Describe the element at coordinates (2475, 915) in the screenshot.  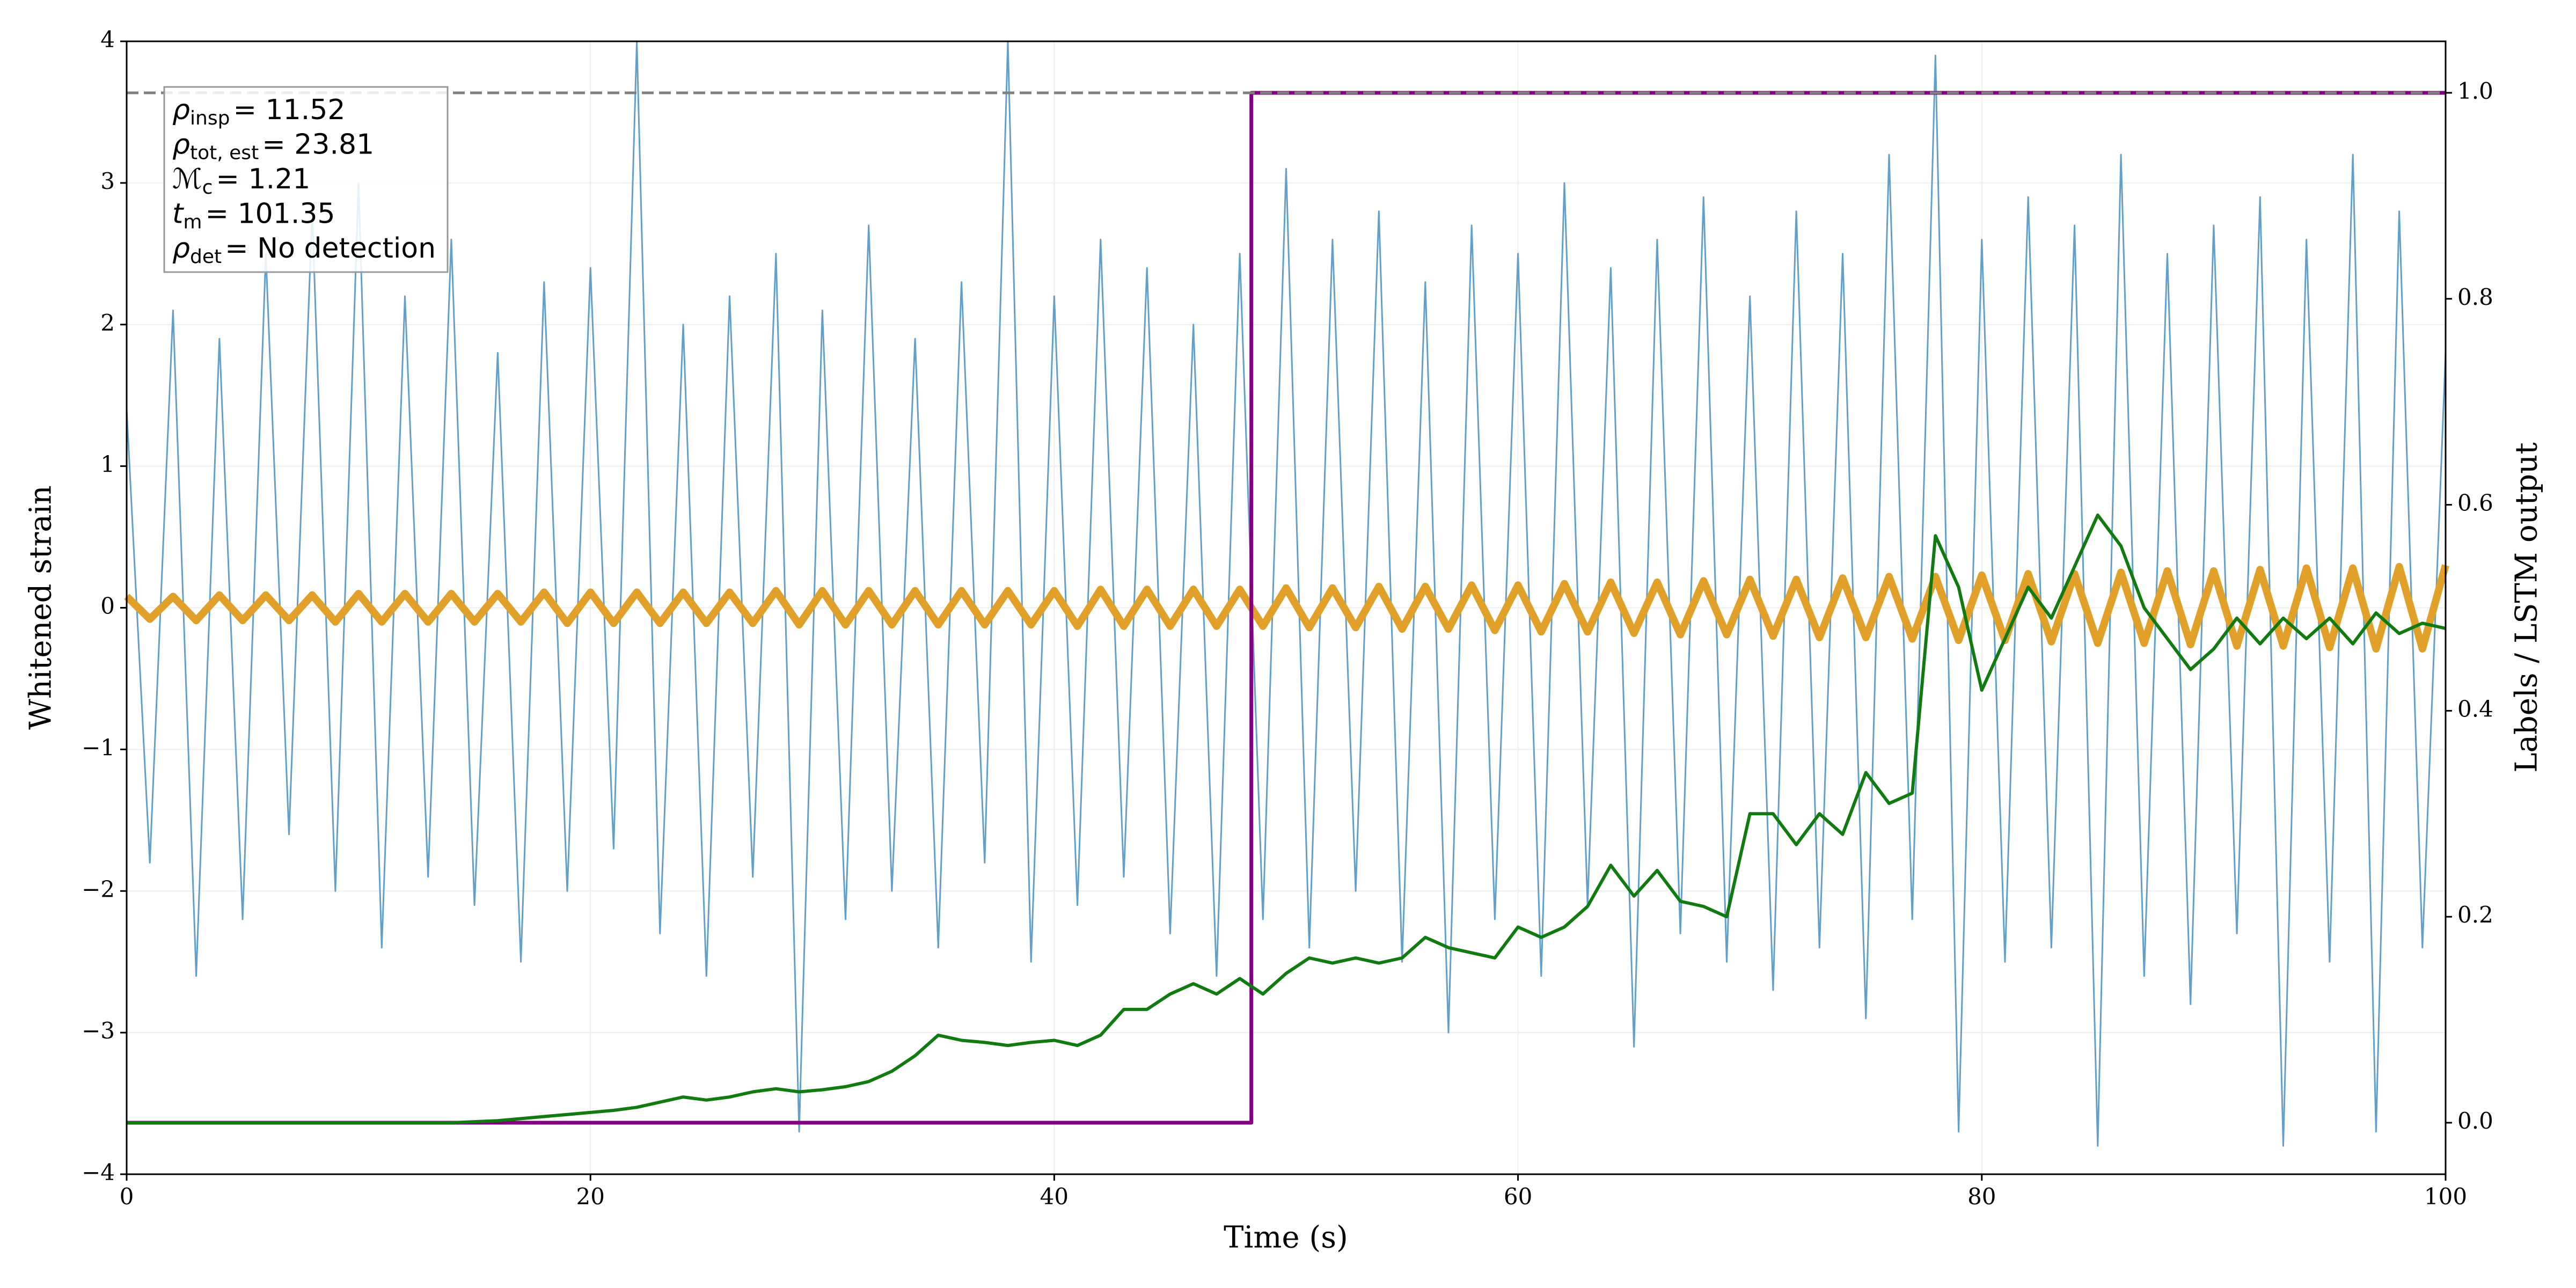
I see `y2-tick-label: 0.2` at that location.